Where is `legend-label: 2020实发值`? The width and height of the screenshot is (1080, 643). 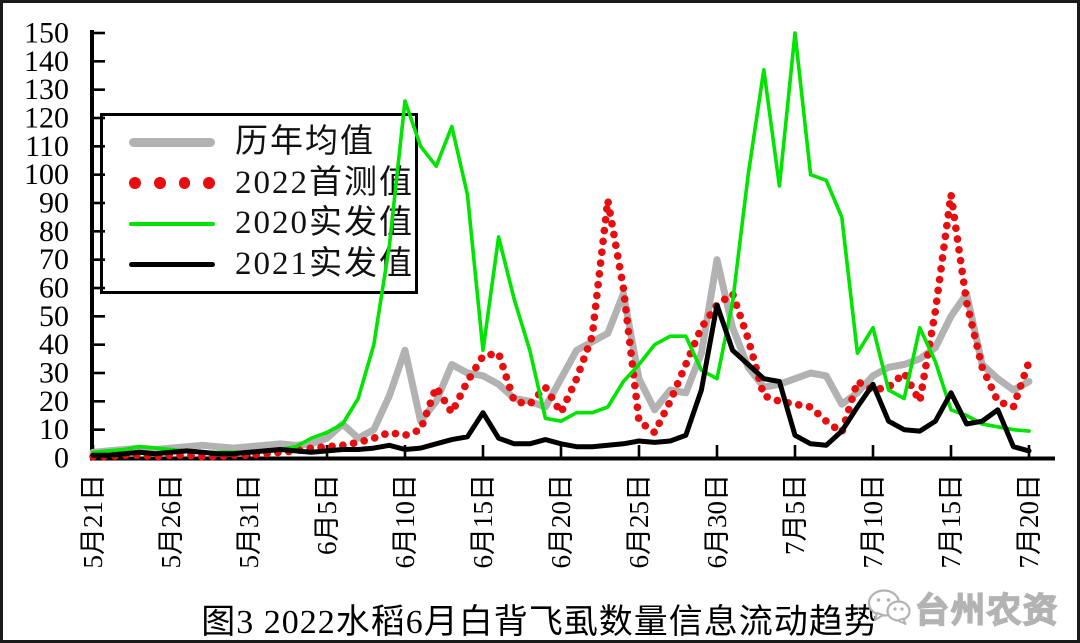 legend-label: 2020实发值 is located at coordinates (324, 223).